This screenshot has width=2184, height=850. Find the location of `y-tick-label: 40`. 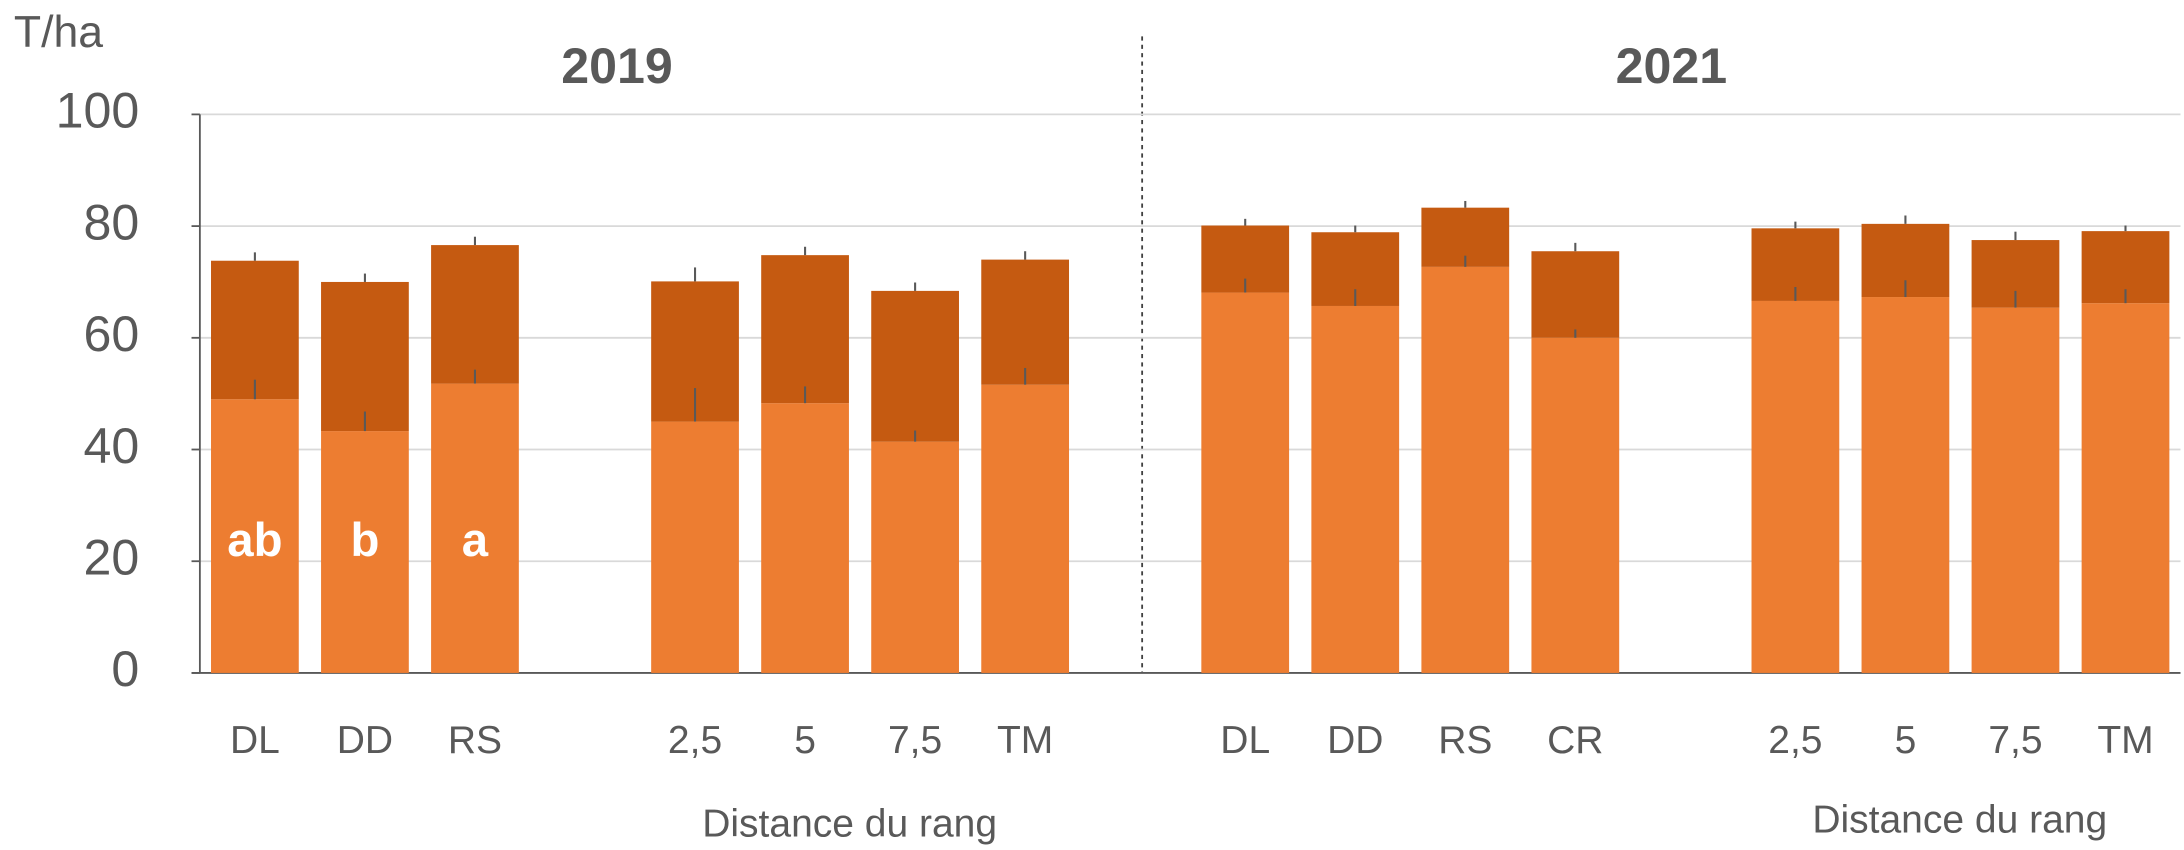

y-tick-label: 40 is located at coordinates (112, 446).